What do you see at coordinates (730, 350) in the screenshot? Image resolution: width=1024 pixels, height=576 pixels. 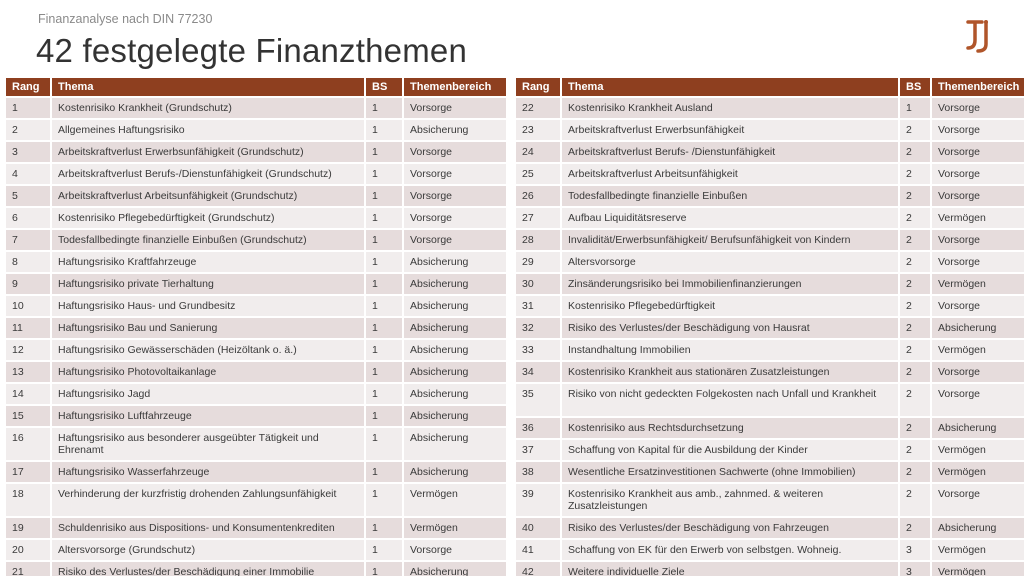 I see `cell-thema: Instandhaltung Immobilien` at bounding box center [730, 350].